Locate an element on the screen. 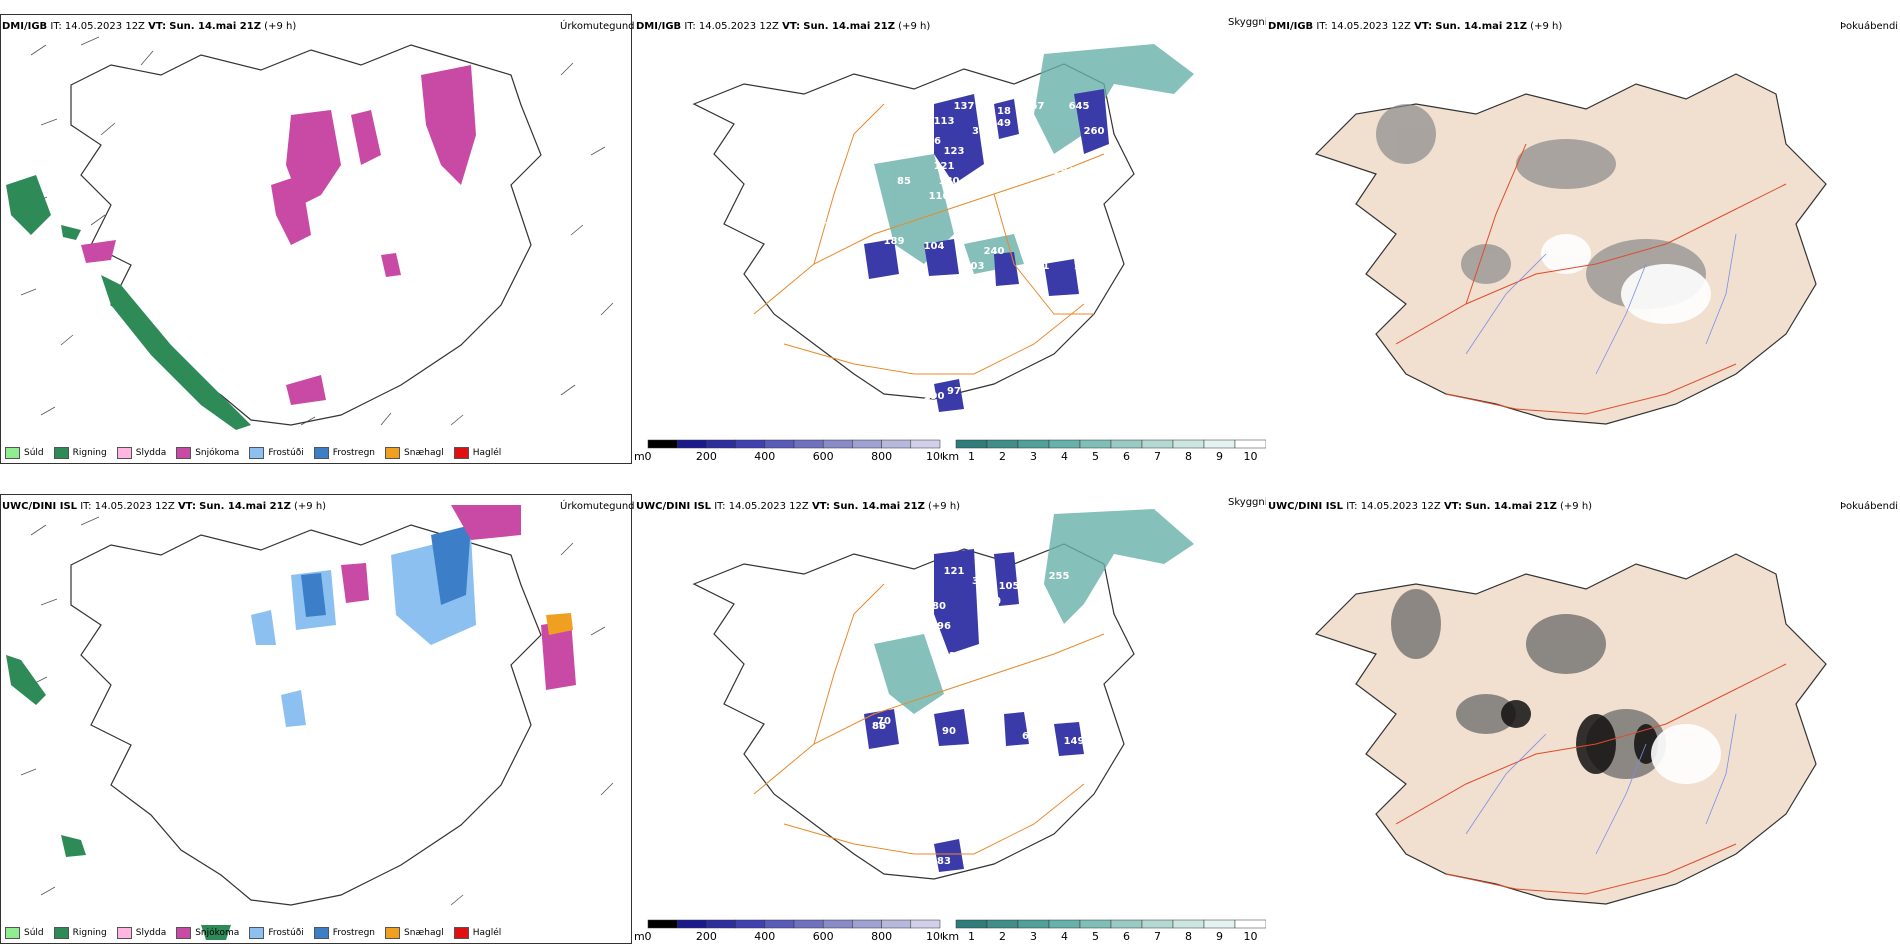  legend-label: Frostregn is located at coordinates (354, 933).